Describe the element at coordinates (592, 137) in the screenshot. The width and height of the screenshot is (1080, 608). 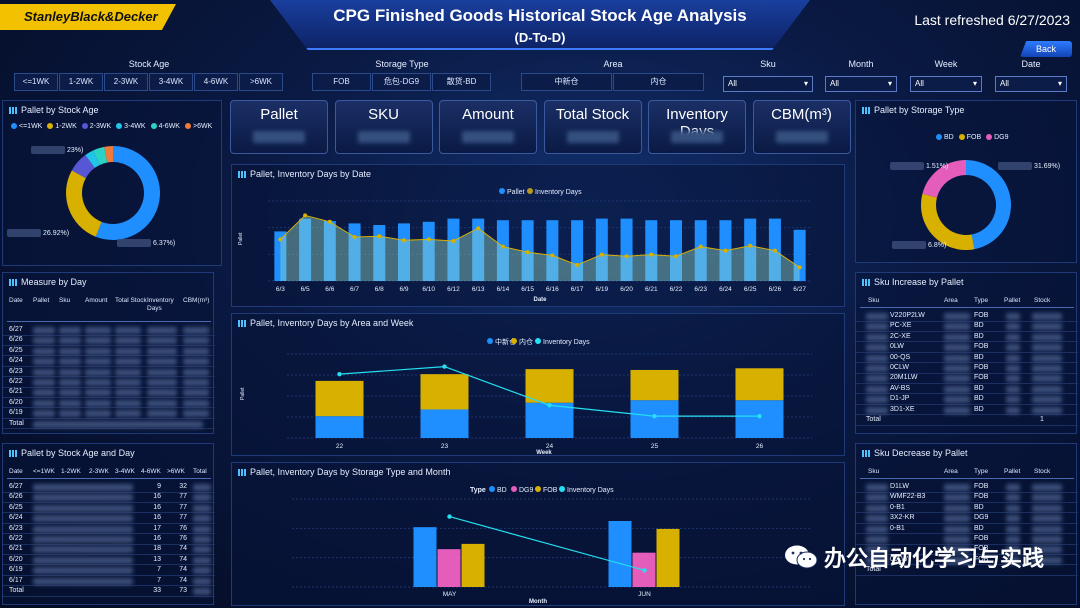
I see `kpi-value-blurred` at that location.